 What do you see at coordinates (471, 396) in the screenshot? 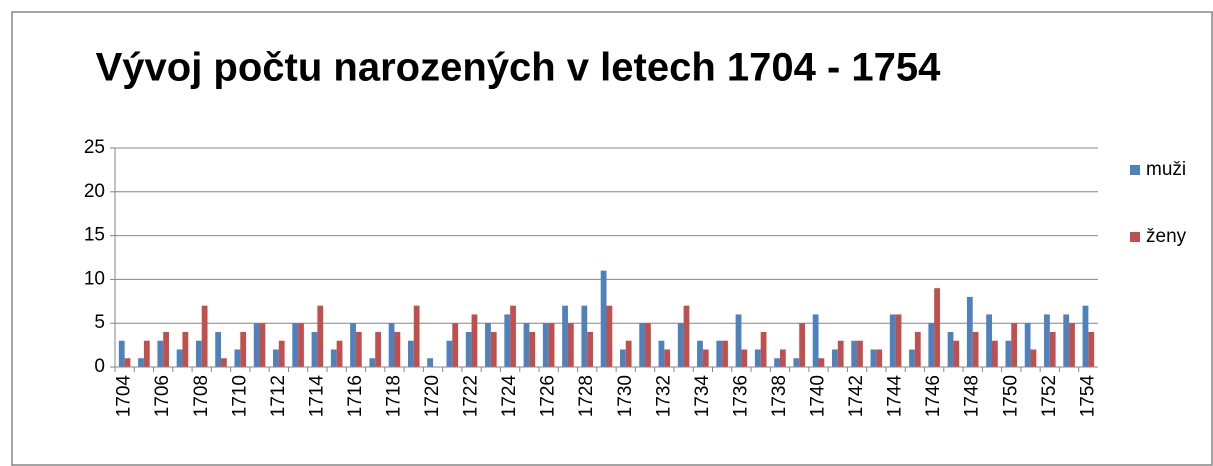
I see `x-tick-label: 1722` at bounding box center [471, 396].